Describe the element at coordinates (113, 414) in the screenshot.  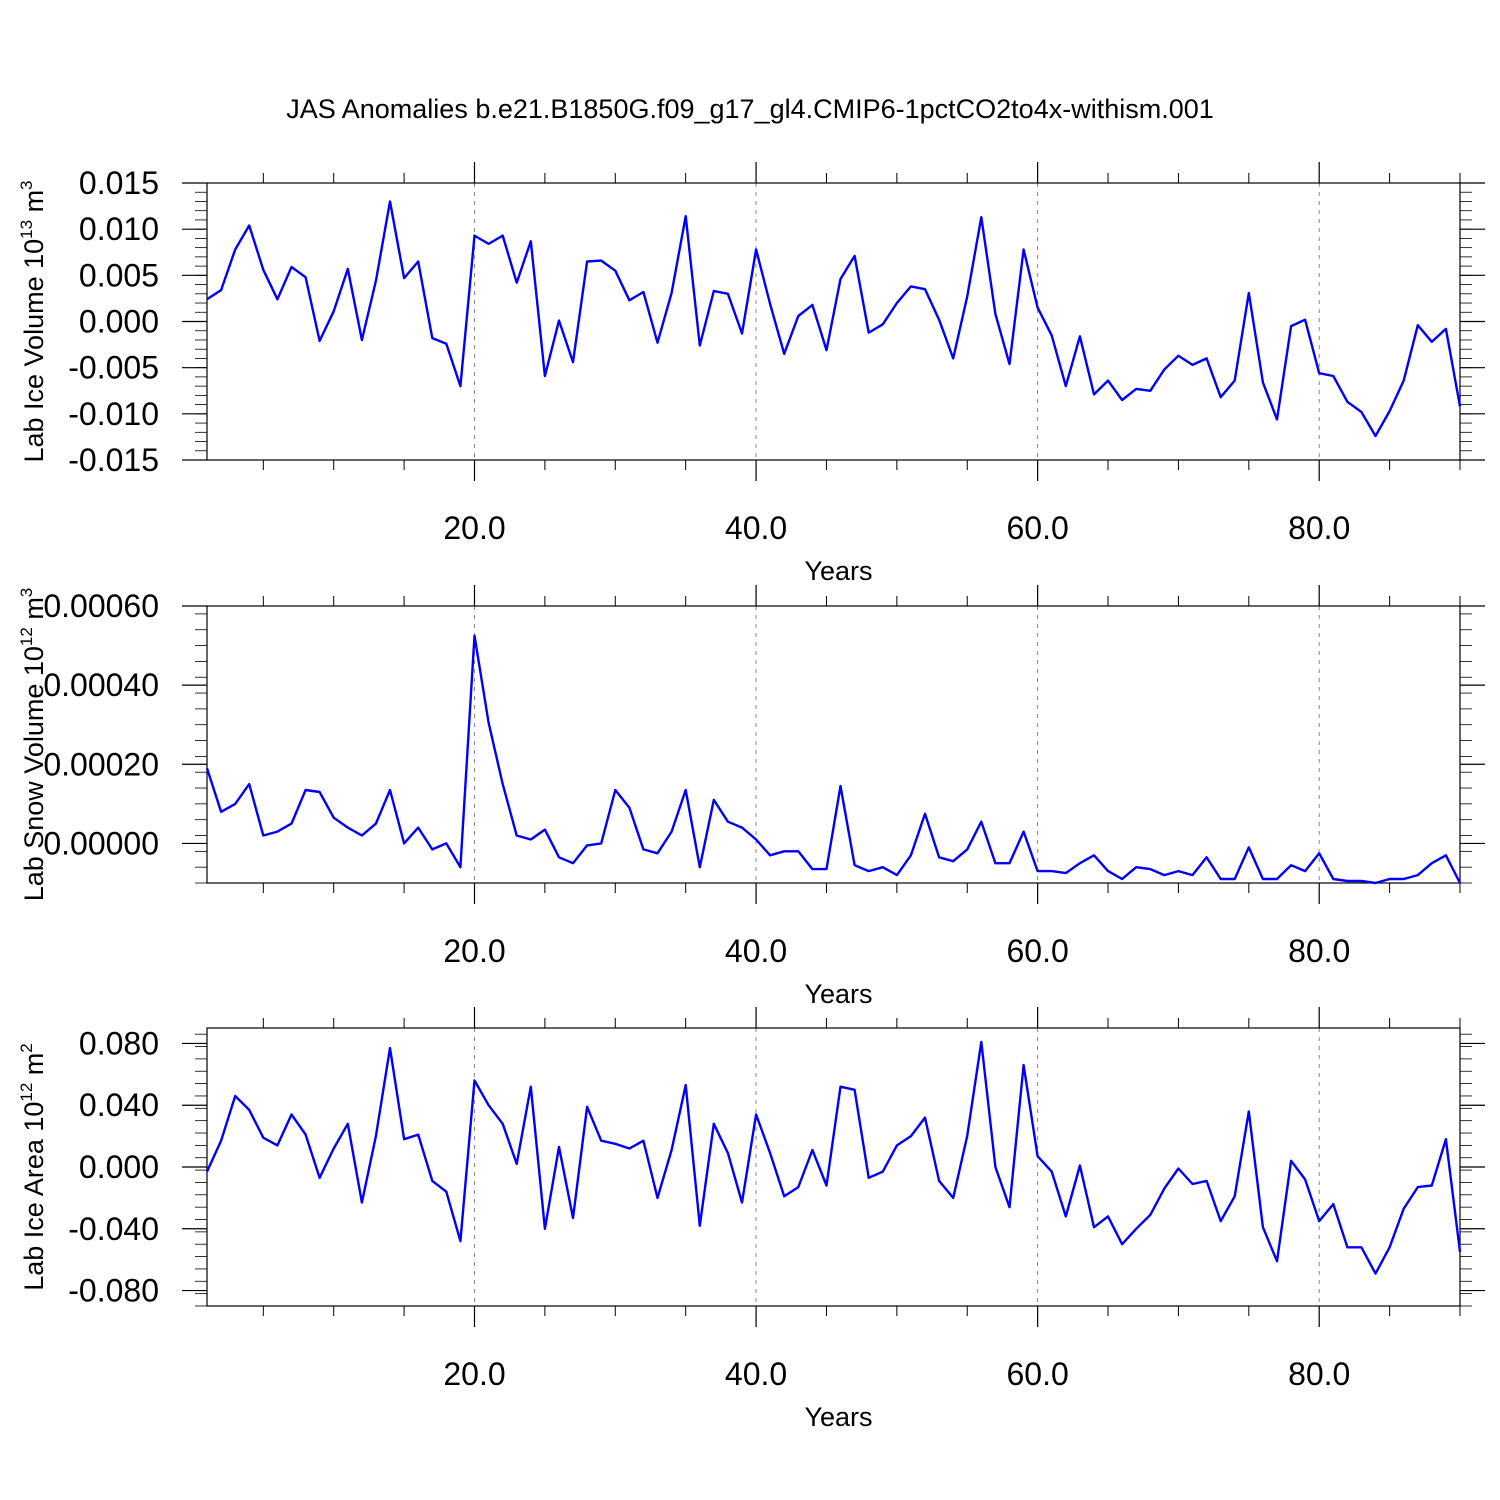
I see `y-tick-label: -0.010` at that location.